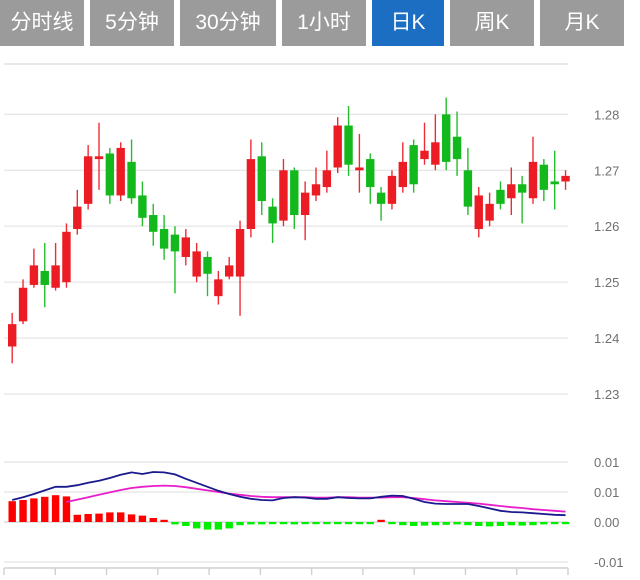 Image resolution: width=640 pixels, height=580 pixels. Describe the element at coordinates (606, 394) in the screenshot. I see `price-tick-label: 1.23` at that location.